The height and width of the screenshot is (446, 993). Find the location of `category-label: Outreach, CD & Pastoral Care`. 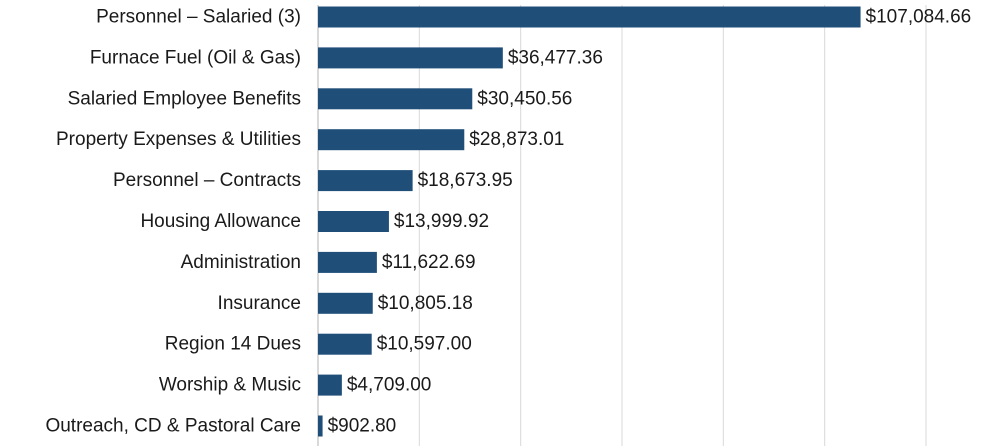

category-label: Outreach, CD & Pastoral Care is located at coordinates (173, 426).